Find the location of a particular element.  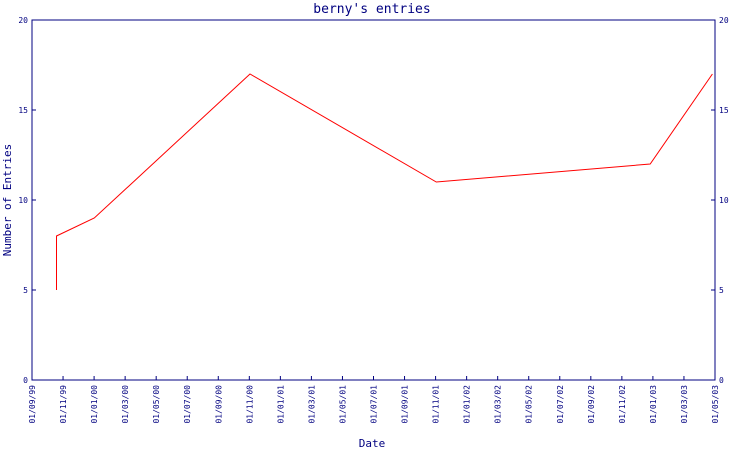

x-tick-label: 01/11/00 is located at coordinates (249, 404).